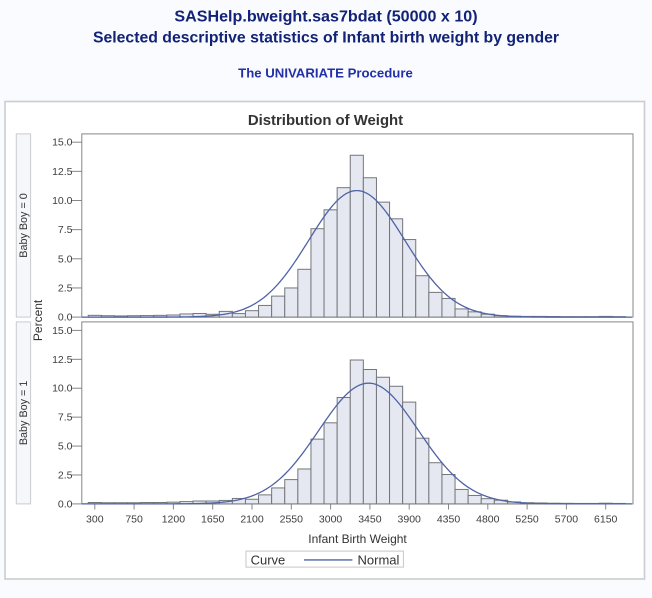  I want to click on svg-text: Normal, so click(379, 559).